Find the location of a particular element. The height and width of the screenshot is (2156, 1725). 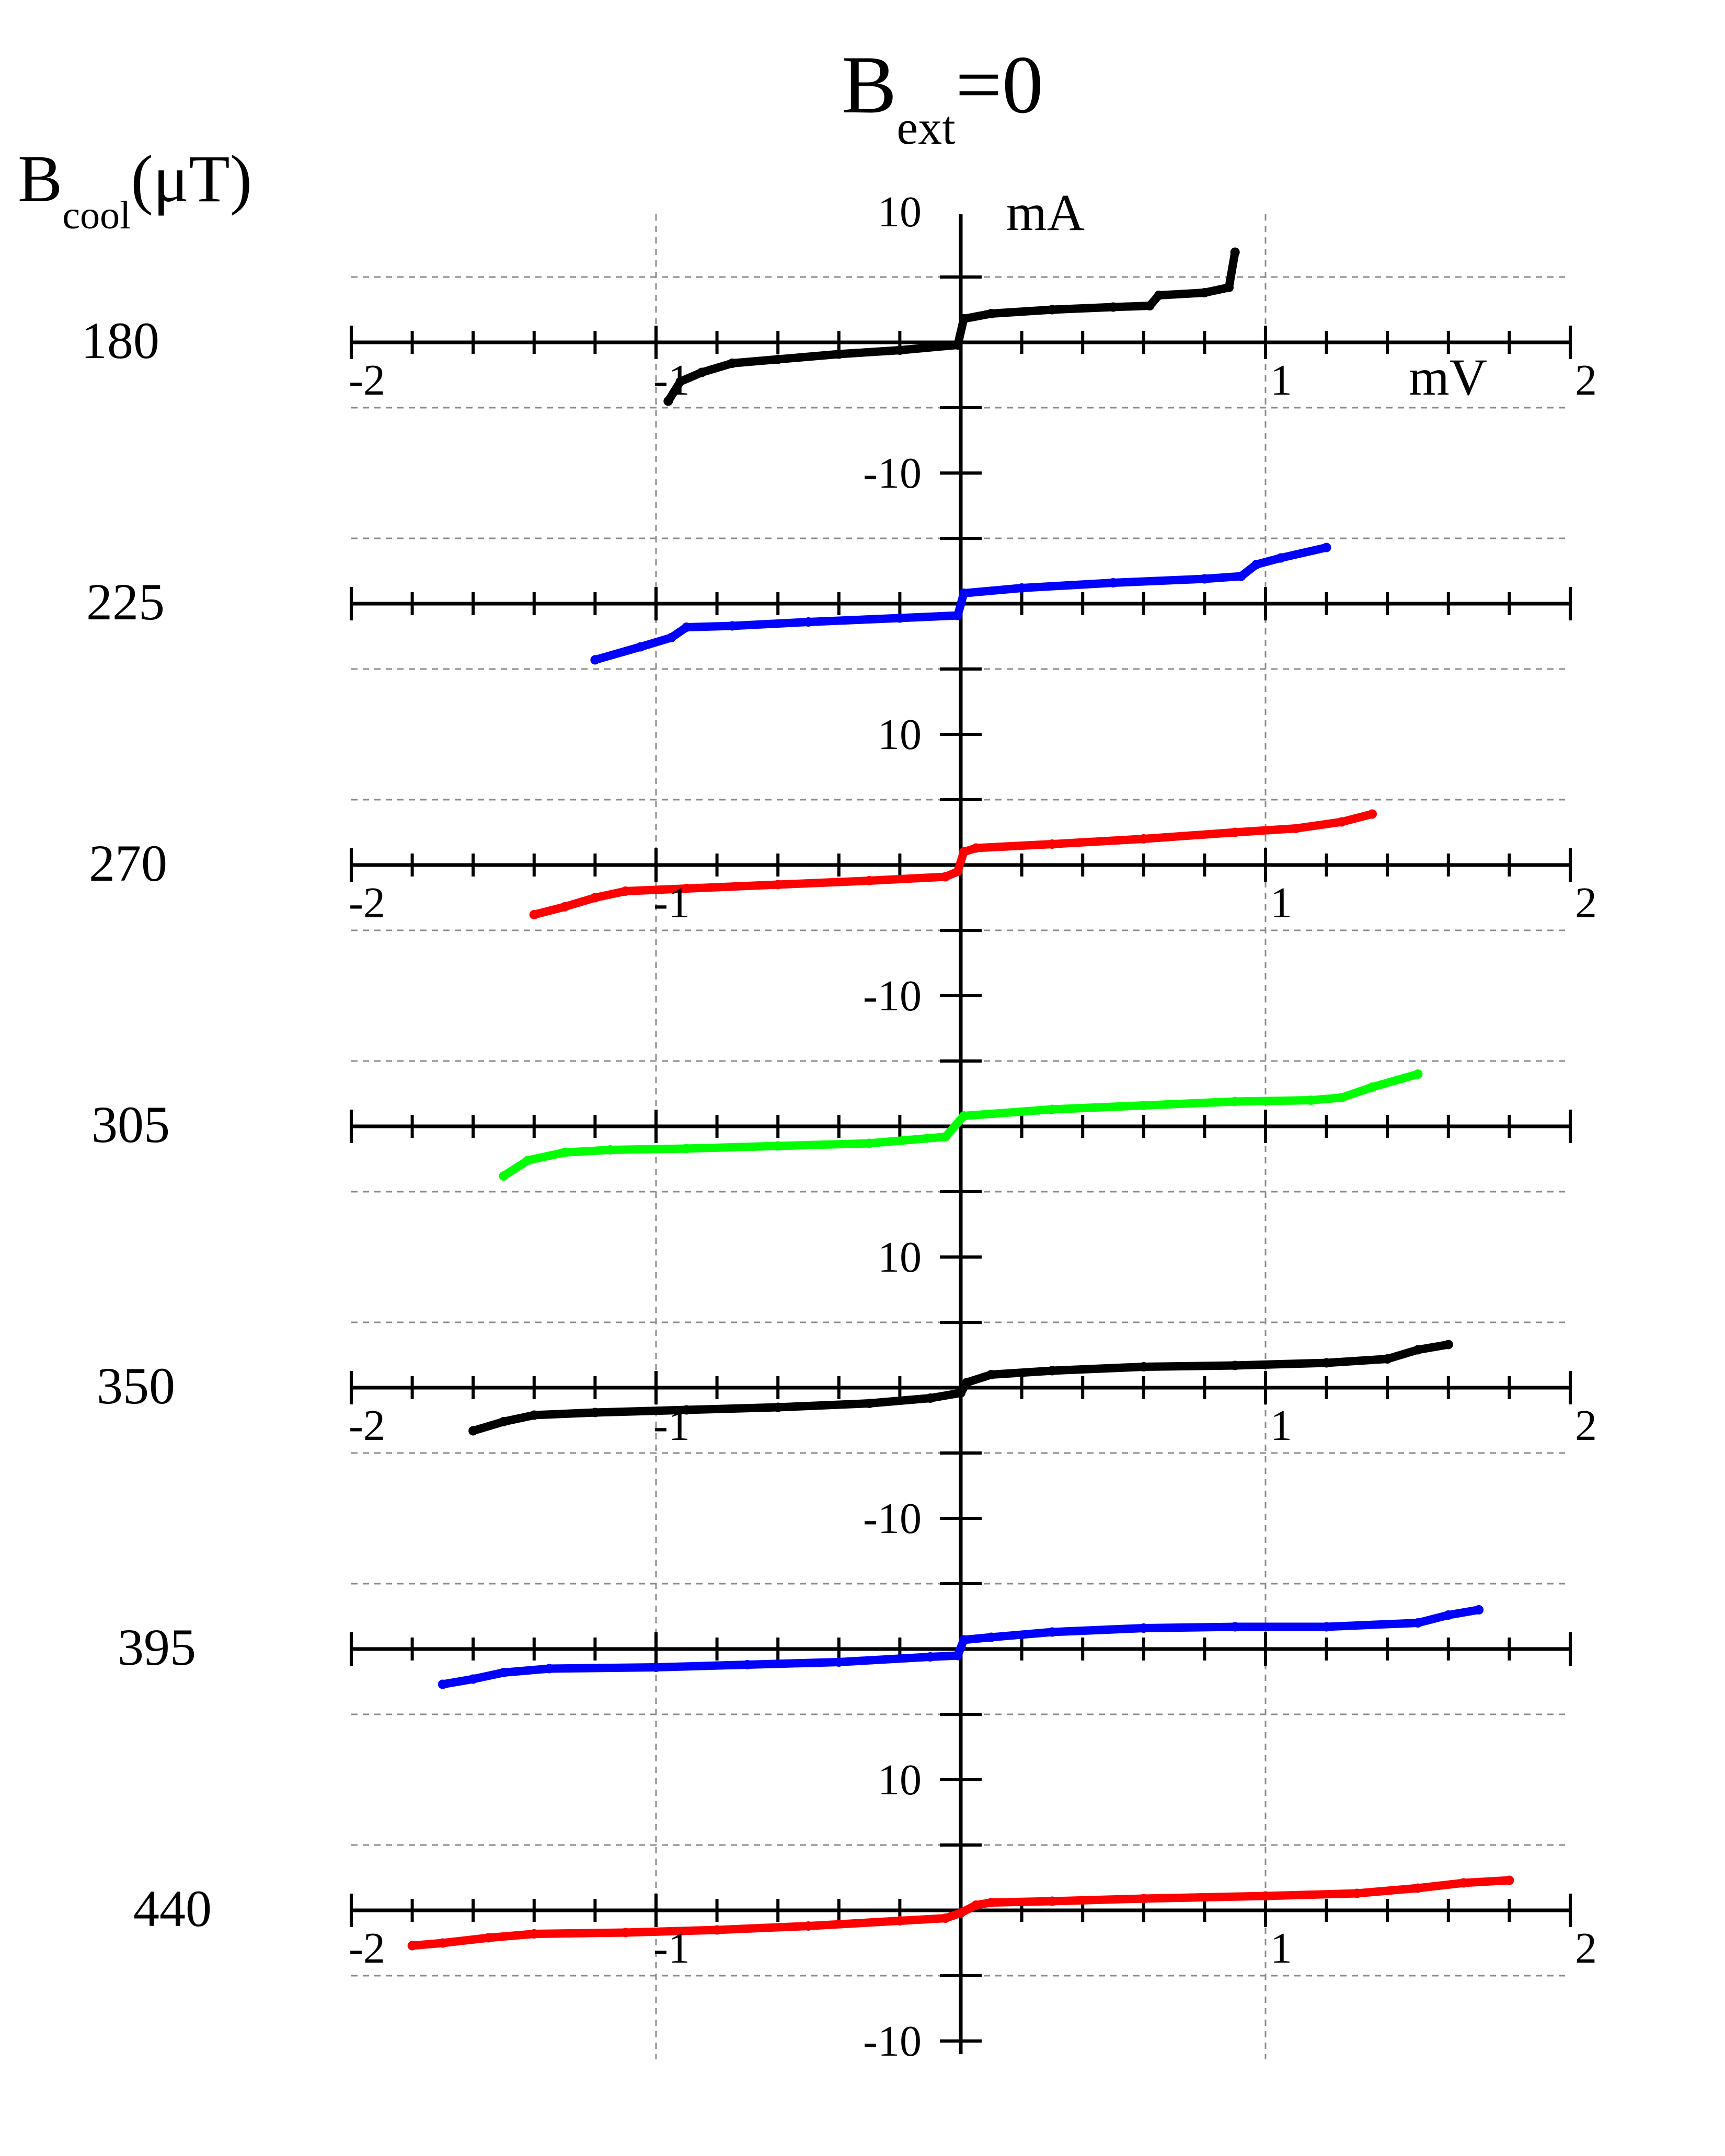

row-label-header-sub: cool is located at coordinates (96, 215).